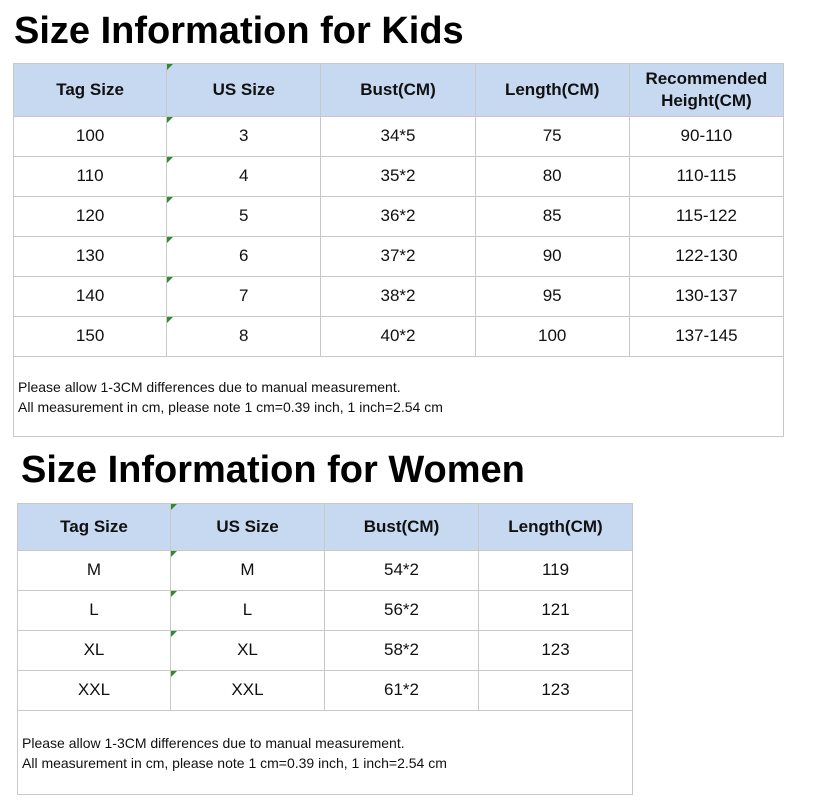 The width and height of the screenshot is (822, 800). What do you see at coordinates (244, 137) in the screenshot?
I see `table-cell: 3` at bounding box center [244, 137].